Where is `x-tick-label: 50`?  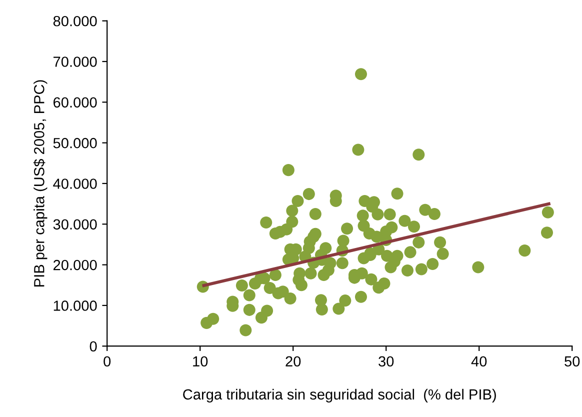 x-tick-label: 50 is located at coordinates (572, 361).